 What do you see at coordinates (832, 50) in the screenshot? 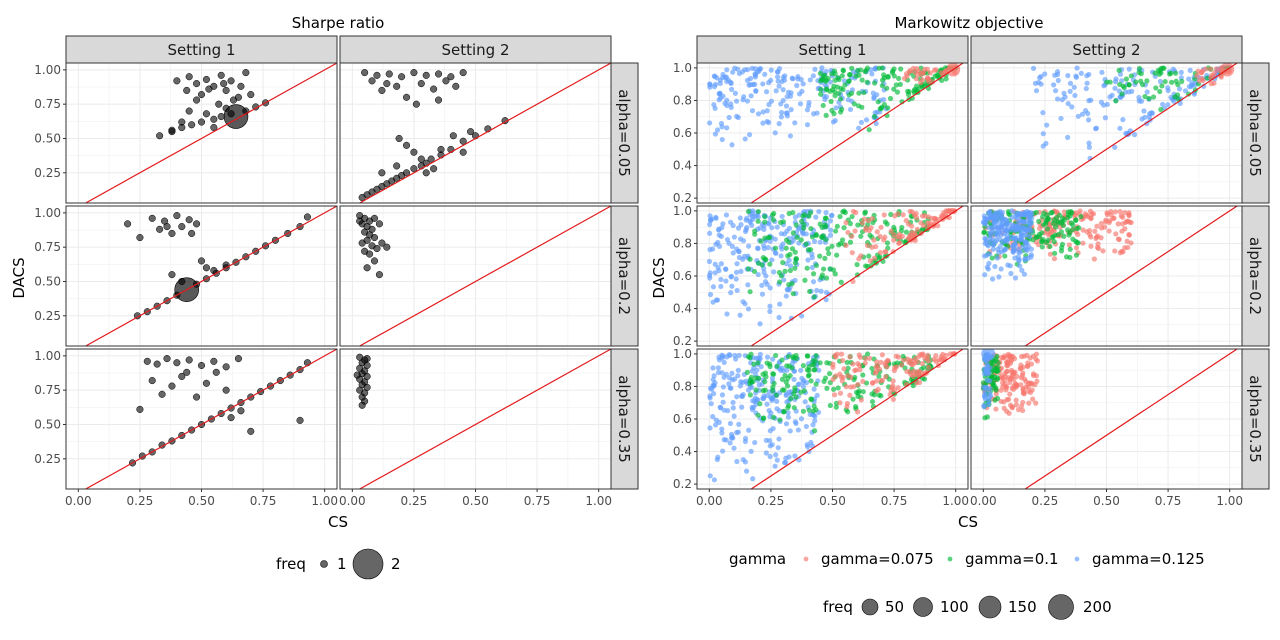
I see `column-strip-label: Setting 1` at bounding box center [832, 50].